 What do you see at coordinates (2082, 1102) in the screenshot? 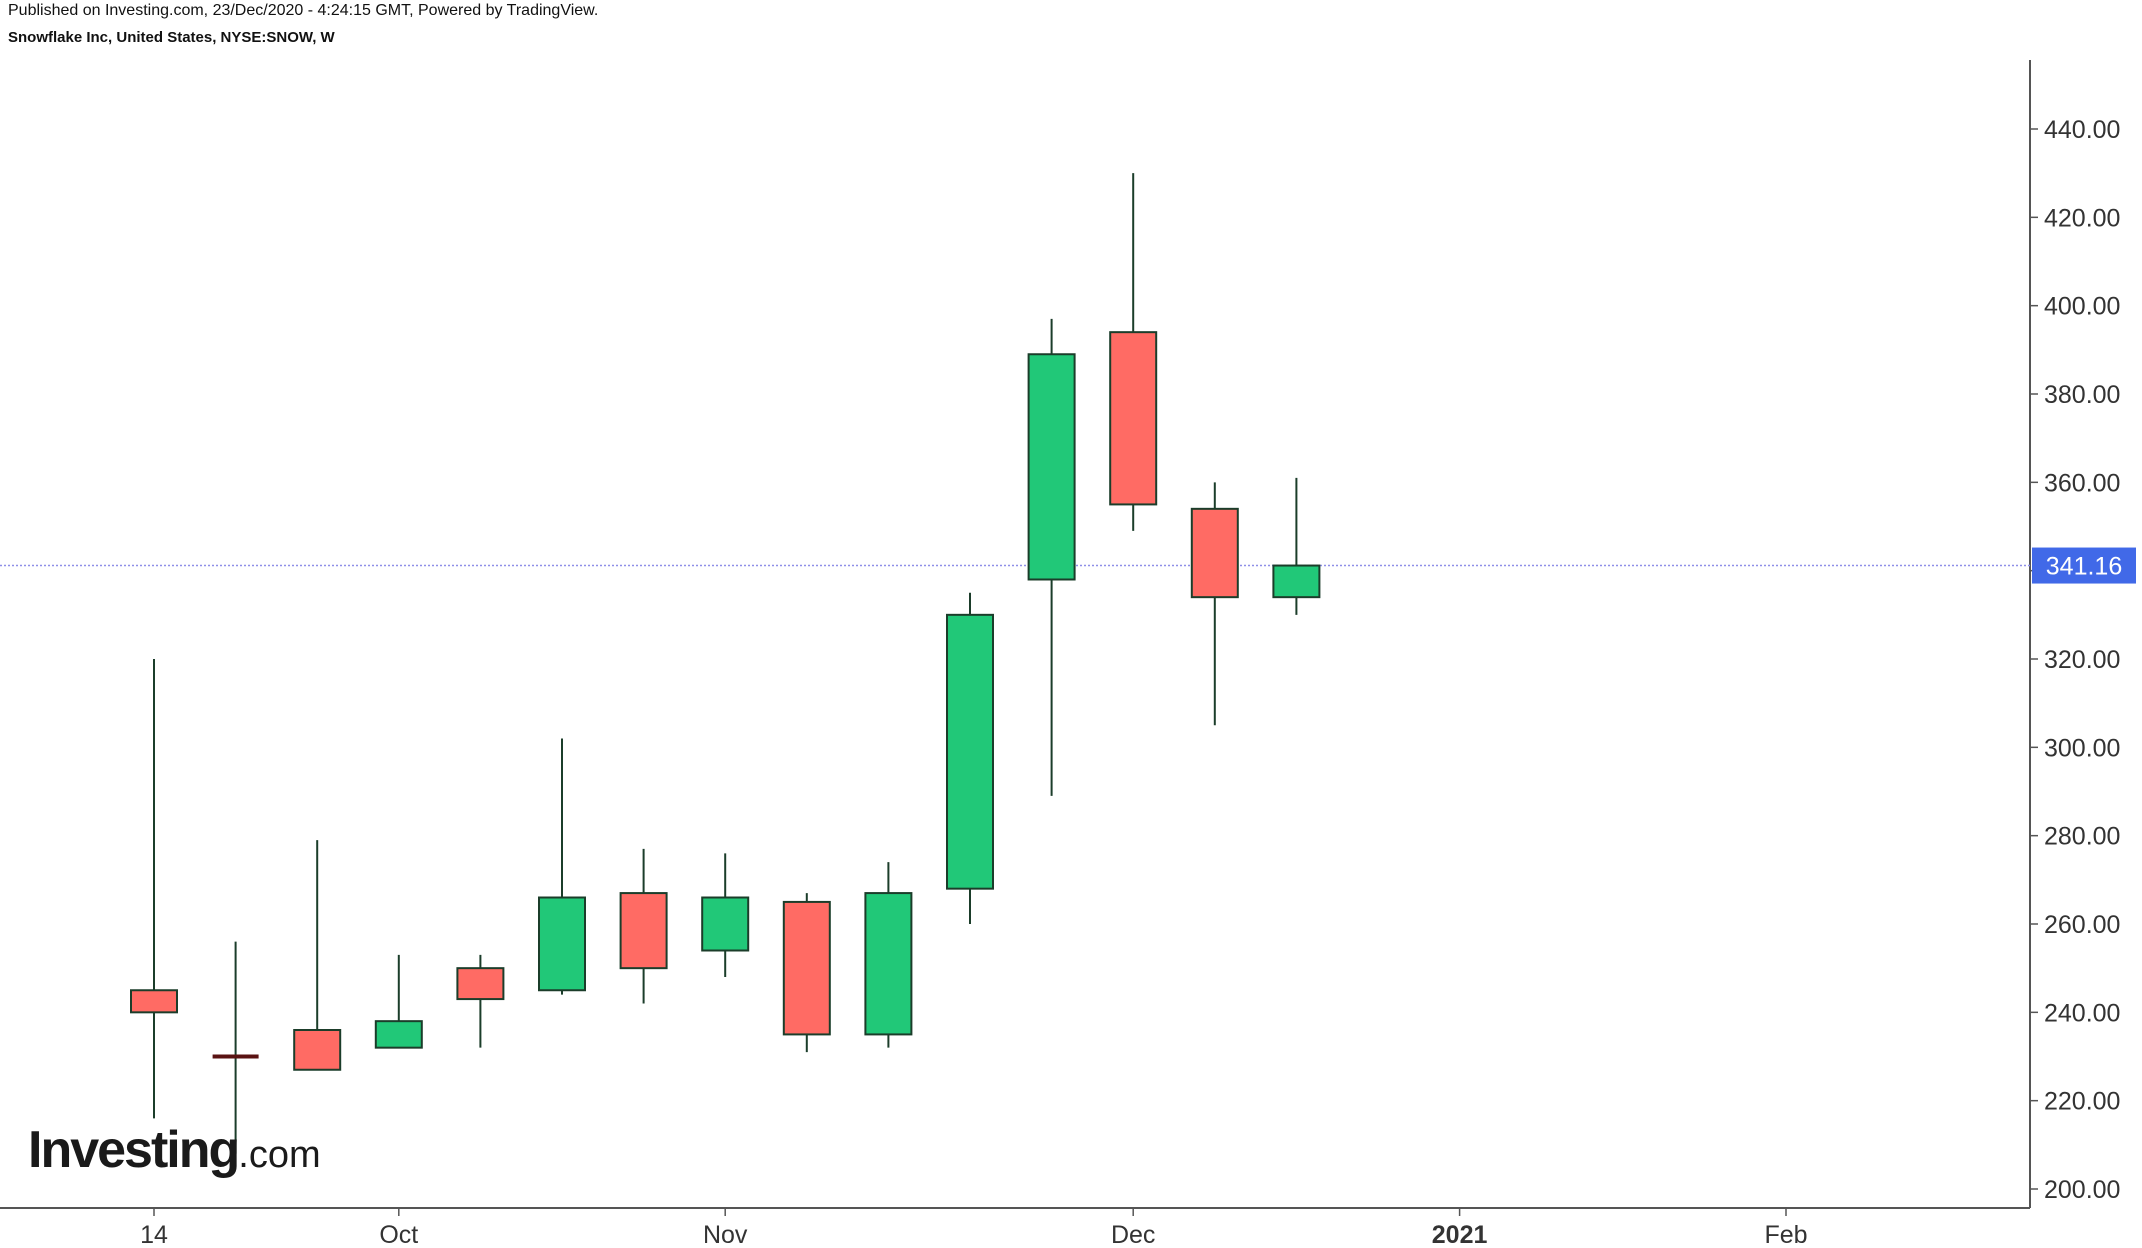
I see `y-tick-label: 220.00` at bounding box center [2082, 1102].